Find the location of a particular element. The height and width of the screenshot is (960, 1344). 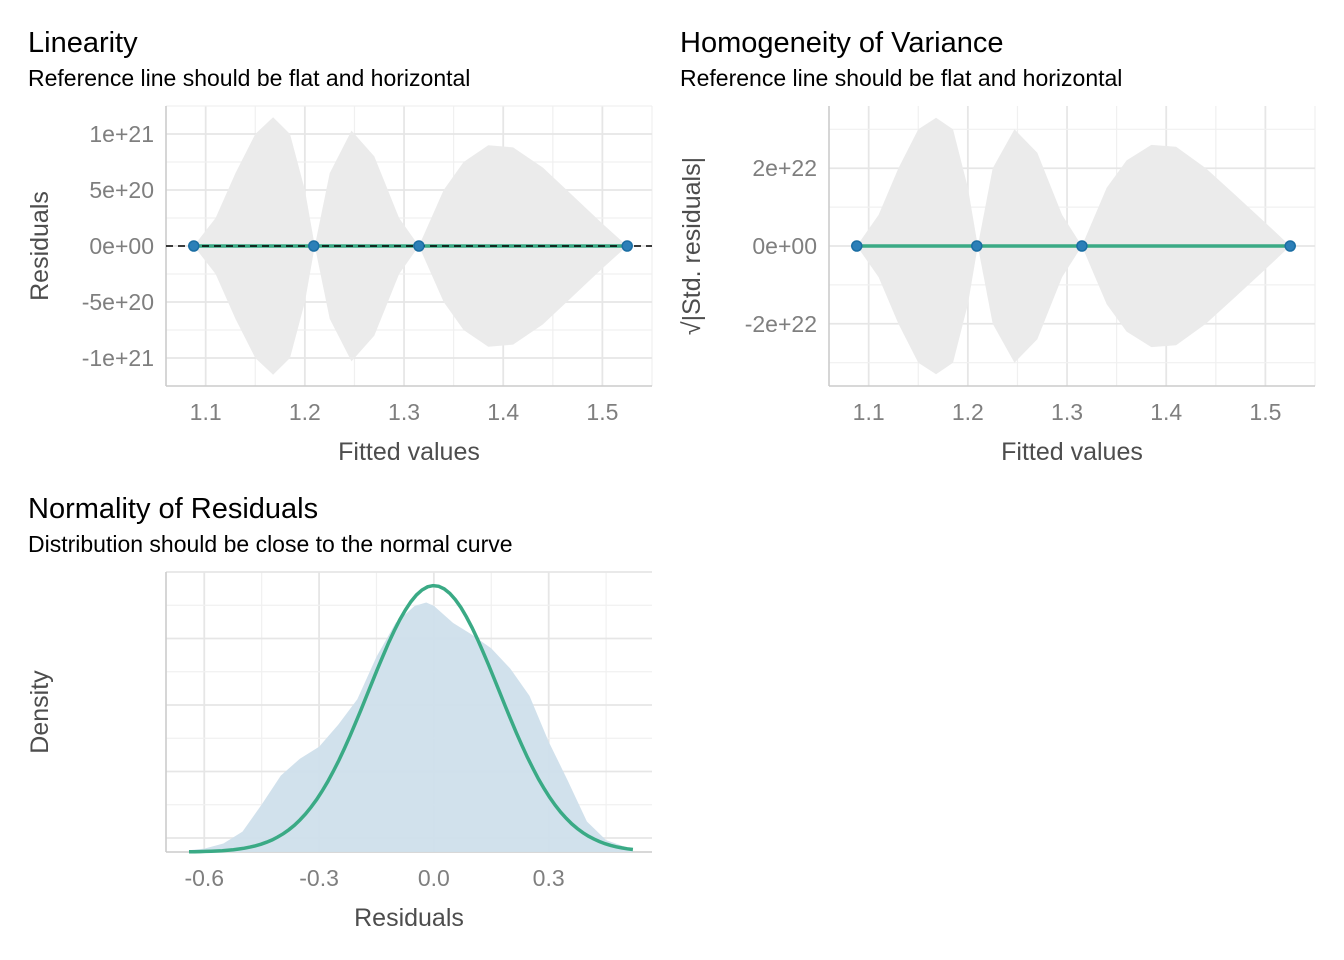

panel-title: Normality of Residuals is located at coordinates (173, 509).